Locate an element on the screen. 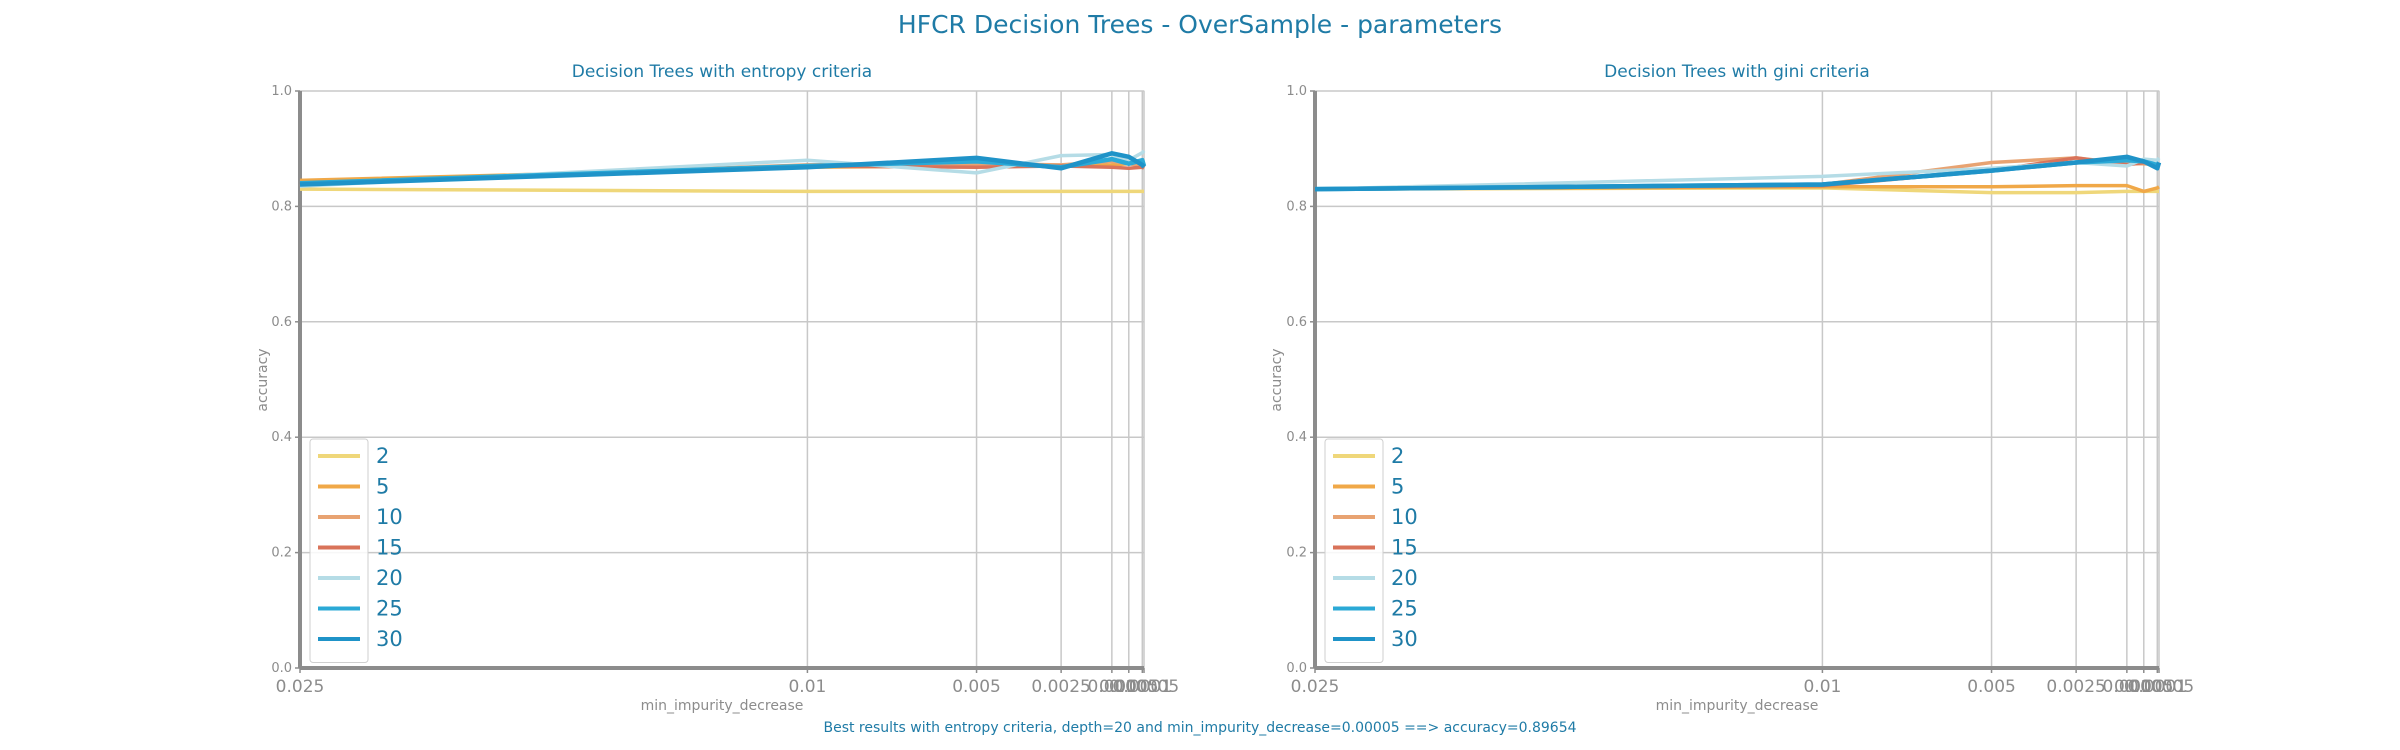 The image size is (2400, 750). gini-legend-label-25: 25 is located at coordinates (1404, 609).